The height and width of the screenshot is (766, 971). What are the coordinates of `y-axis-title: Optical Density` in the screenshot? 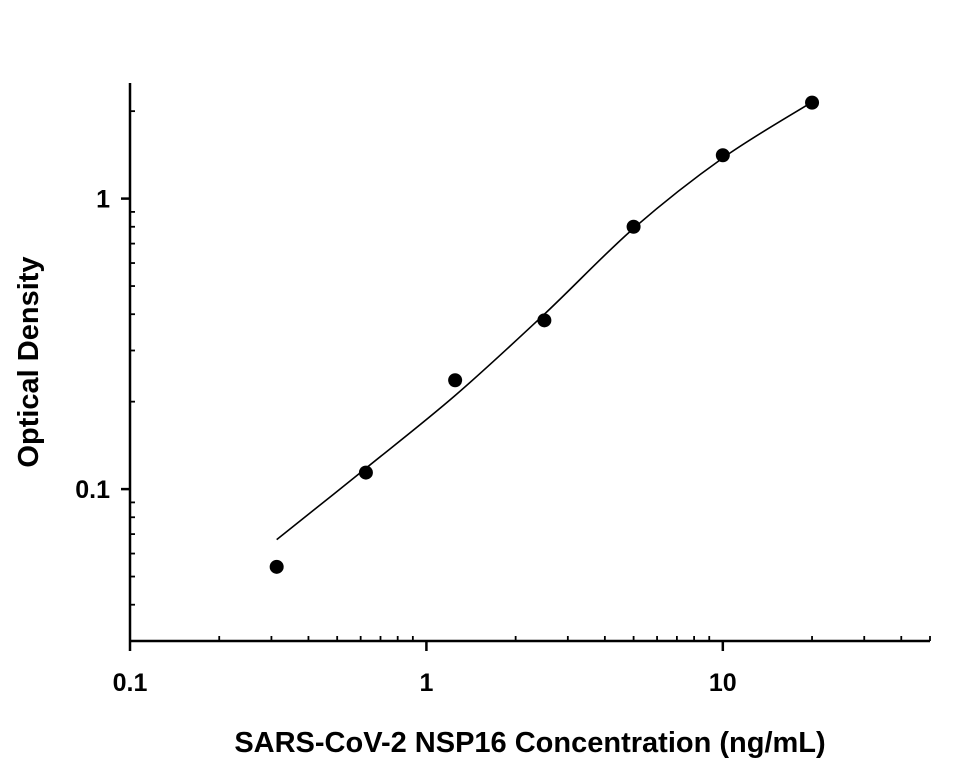 It's located at (29, 361).